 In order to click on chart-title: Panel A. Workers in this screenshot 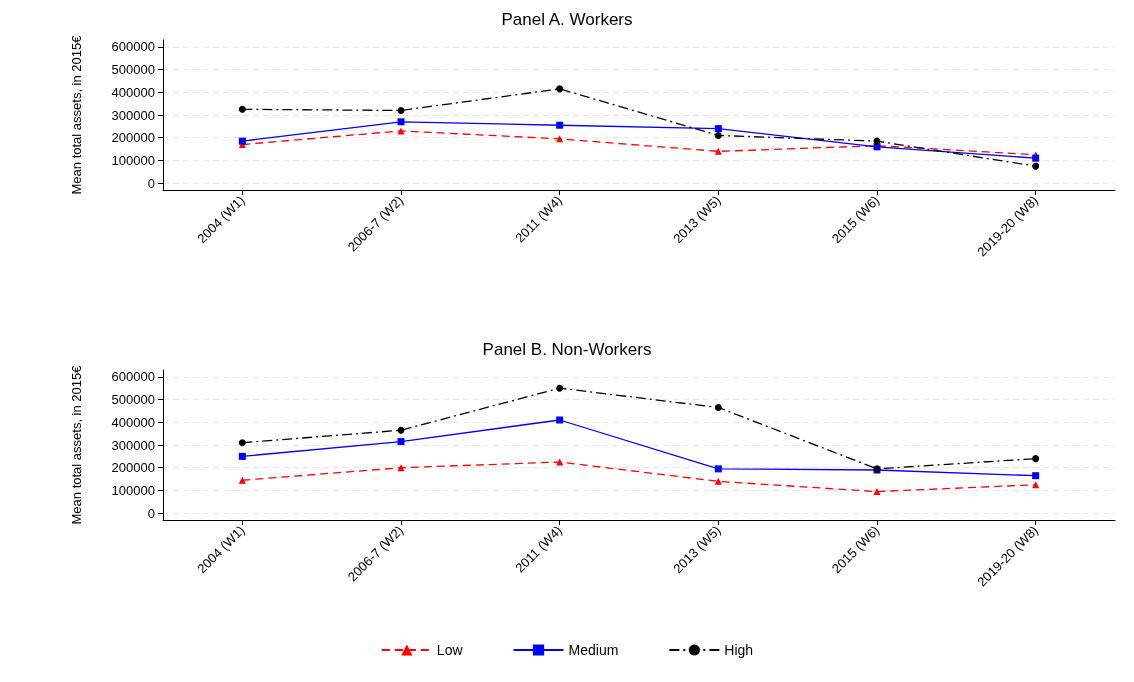, I will do `click(567, 19)`.